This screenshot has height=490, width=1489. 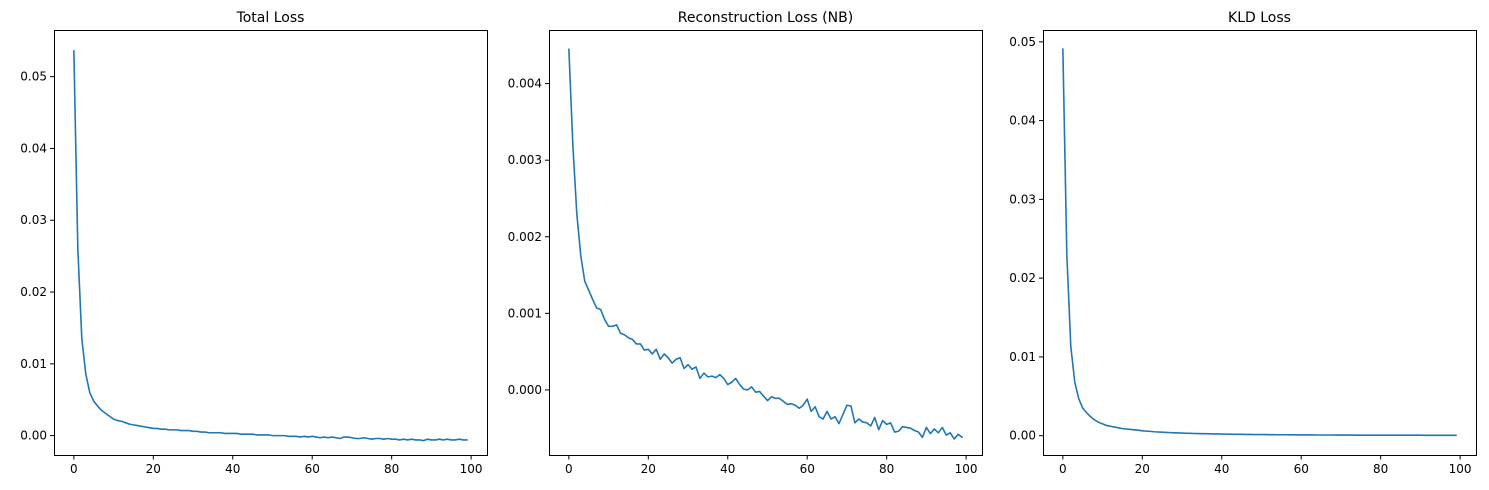 What do you see at coordinates (765, 18) in the screenshot?
I see `chart-title: Reconstruction Loss (NB)` at bounding box center [765, 18].